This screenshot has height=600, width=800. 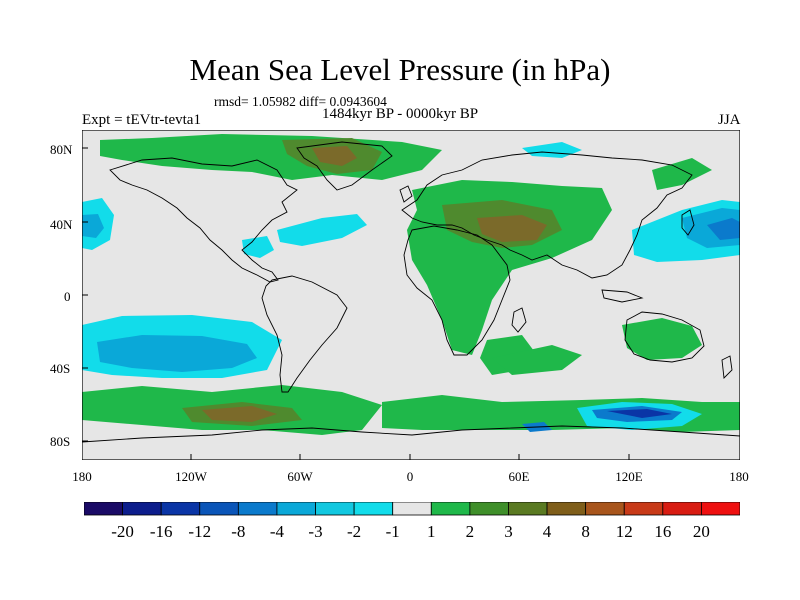 I want to click on lat-label-40s: 40S, so click(x=60, y=368).